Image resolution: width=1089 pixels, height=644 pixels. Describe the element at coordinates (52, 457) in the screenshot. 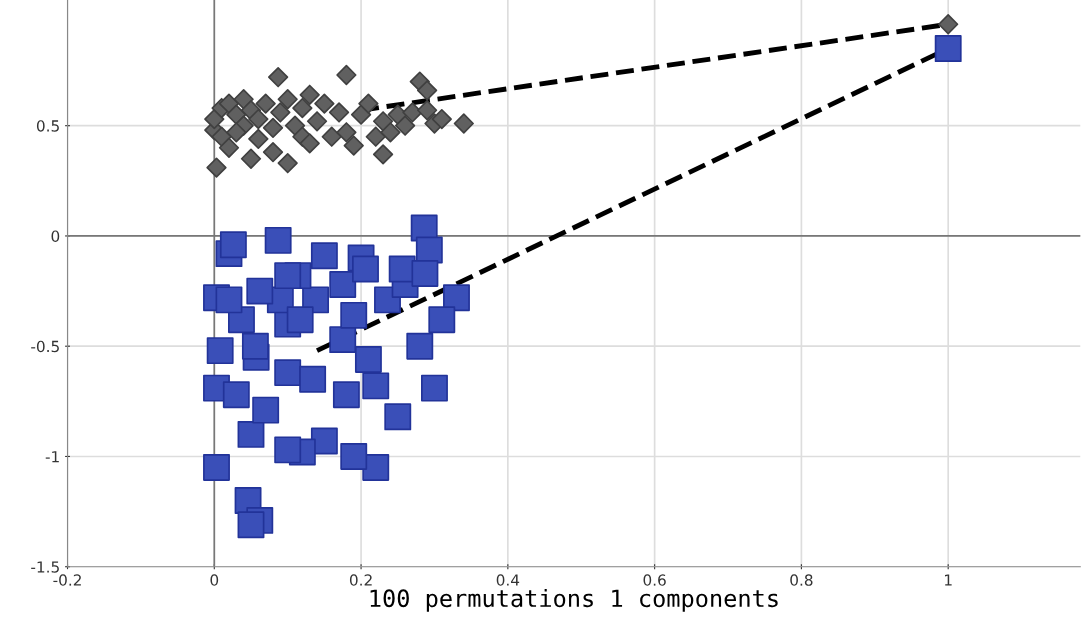

I see `y-tick-label: -1` at that location.